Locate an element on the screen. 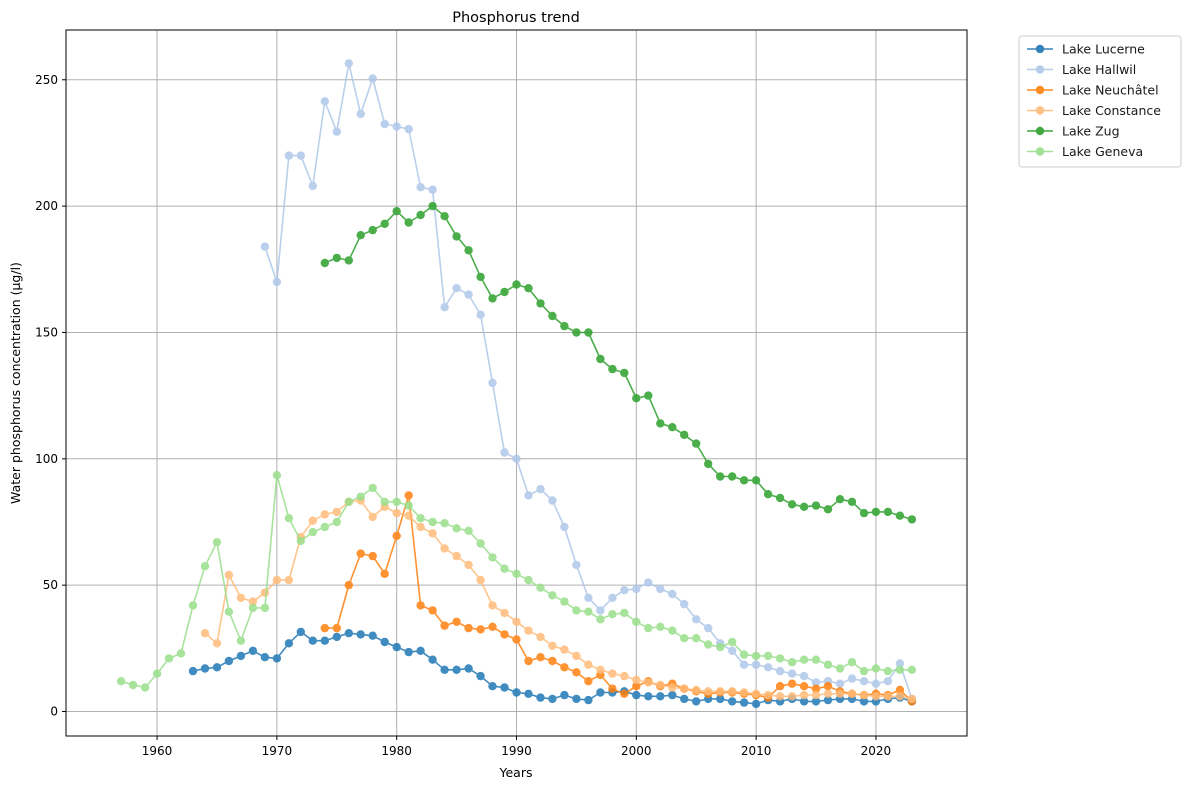  legend-item-lake-geneva: Lake Geneva is located at coordinates (1085, 151).